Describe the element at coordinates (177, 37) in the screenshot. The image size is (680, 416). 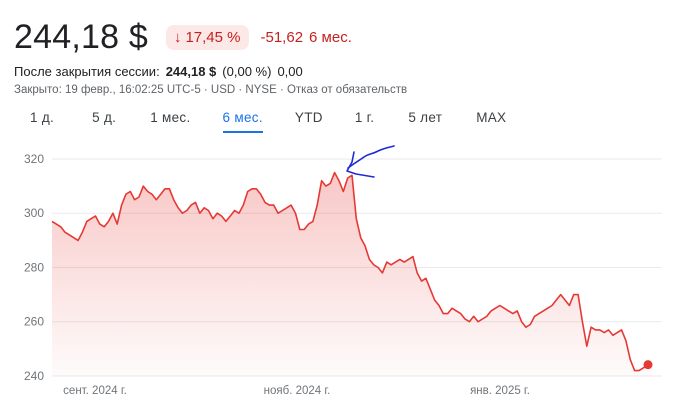
I see `arrow-down-icon: ↓` at that location.